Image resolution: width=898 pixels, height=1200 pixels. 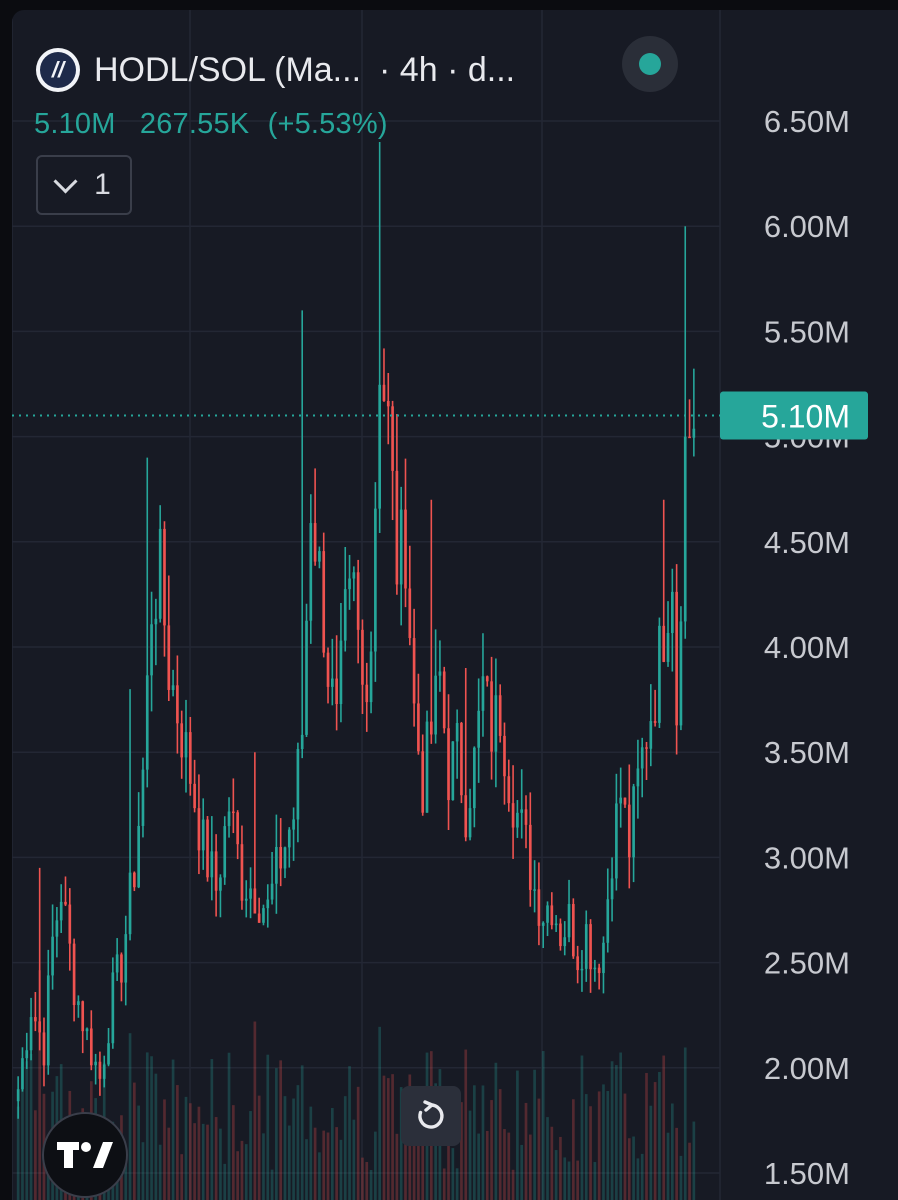 I want to click on price-info: 5.10M 267.55K (+5.53%), so click(x=211, y=124).